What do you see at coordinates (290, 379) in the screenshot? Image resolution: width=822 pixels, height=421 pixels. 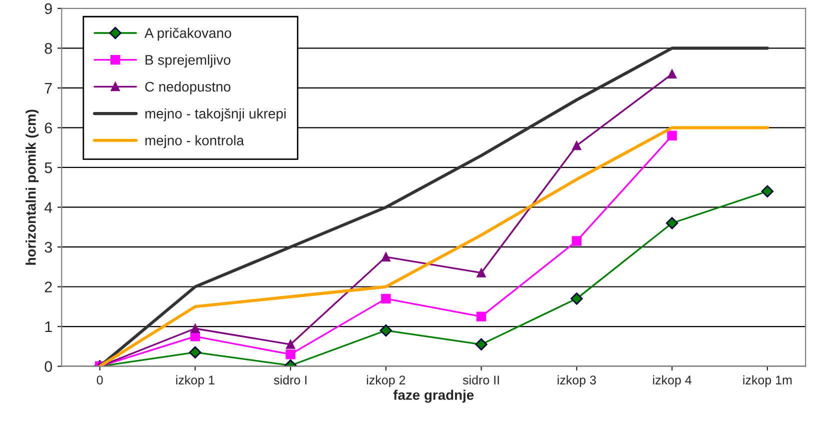 I see `x-tick-label: sidro I` at bounding box center [290, 379].